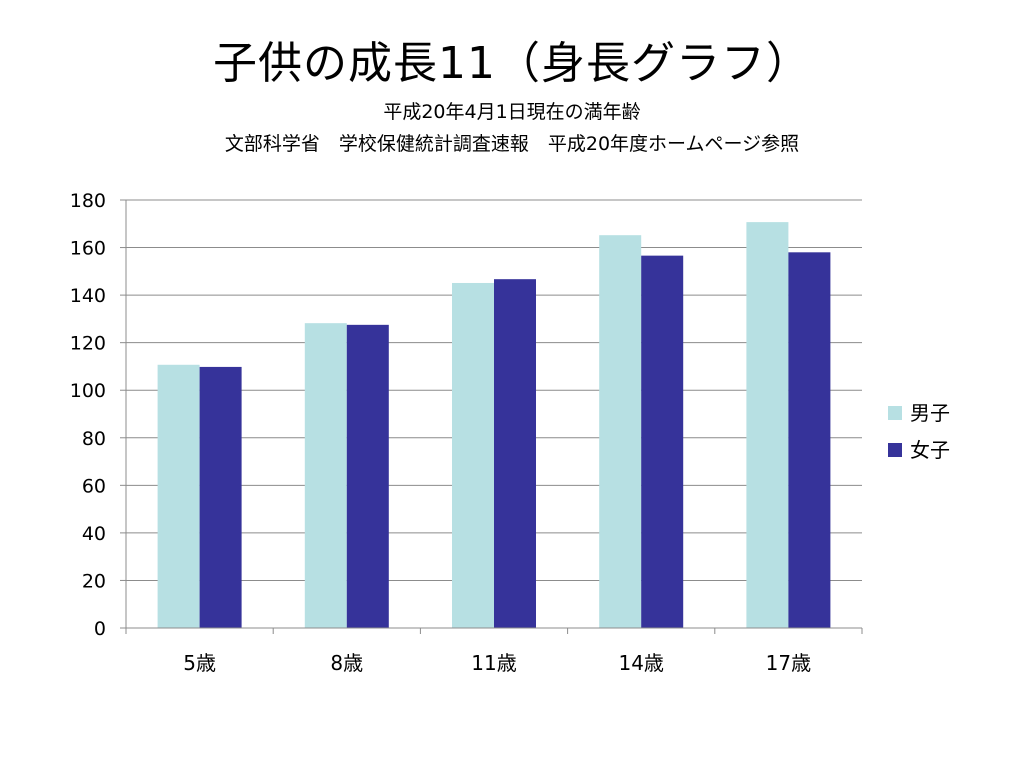 The width and height of the screenshot is (1024, 768). What do you see at coordinates (88, 249) in the screenshot?
I see `y-tick-label: 160` at bounding box center [88, 249].